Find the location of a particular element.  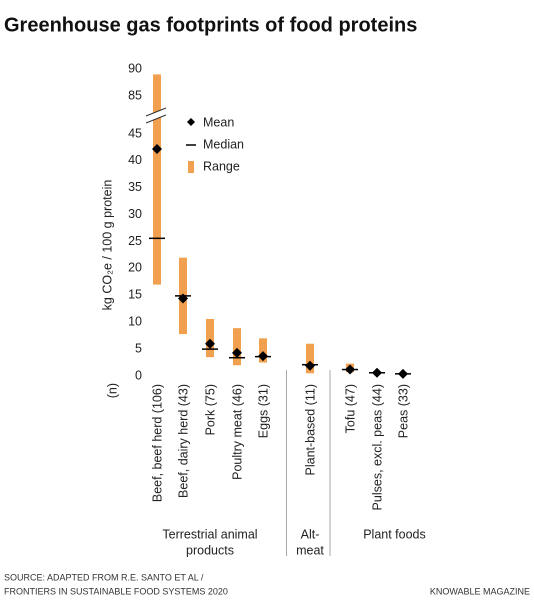

group-label: Plant foods is located at coordinates (394, 534).